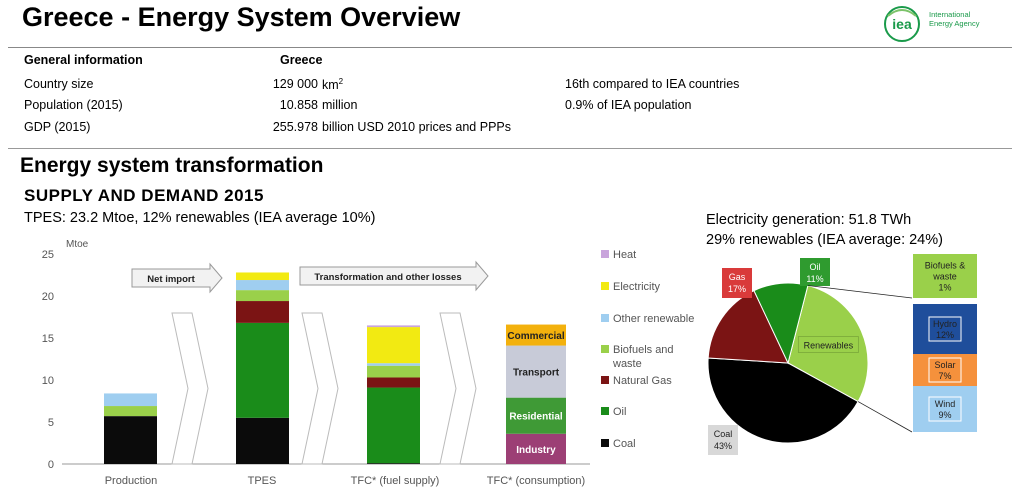 Image resolution: width=1024 pixels, height=487 pixels. I want to click on pie-label-box-oil, so click(815, 272).